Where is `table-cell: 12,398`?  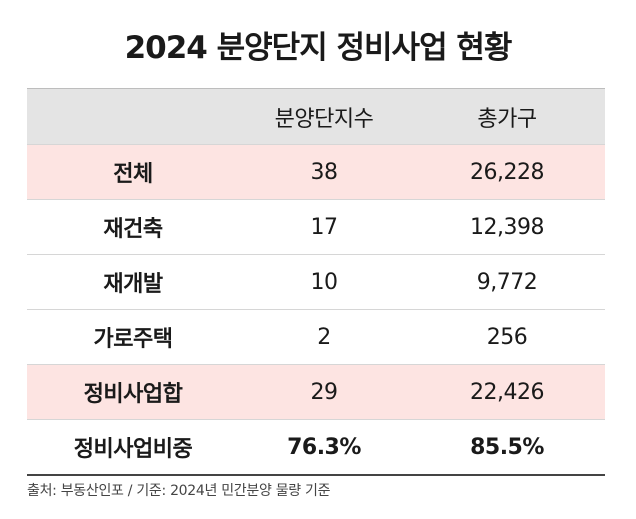
table-cell: 12,398 is located at coordinates (507, 227).